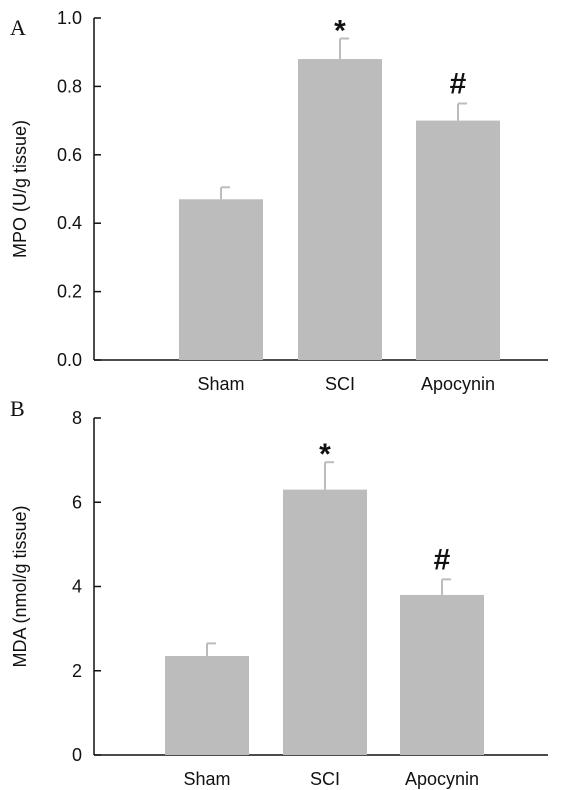  I want to click on panel-label: A, so click(18, 27).